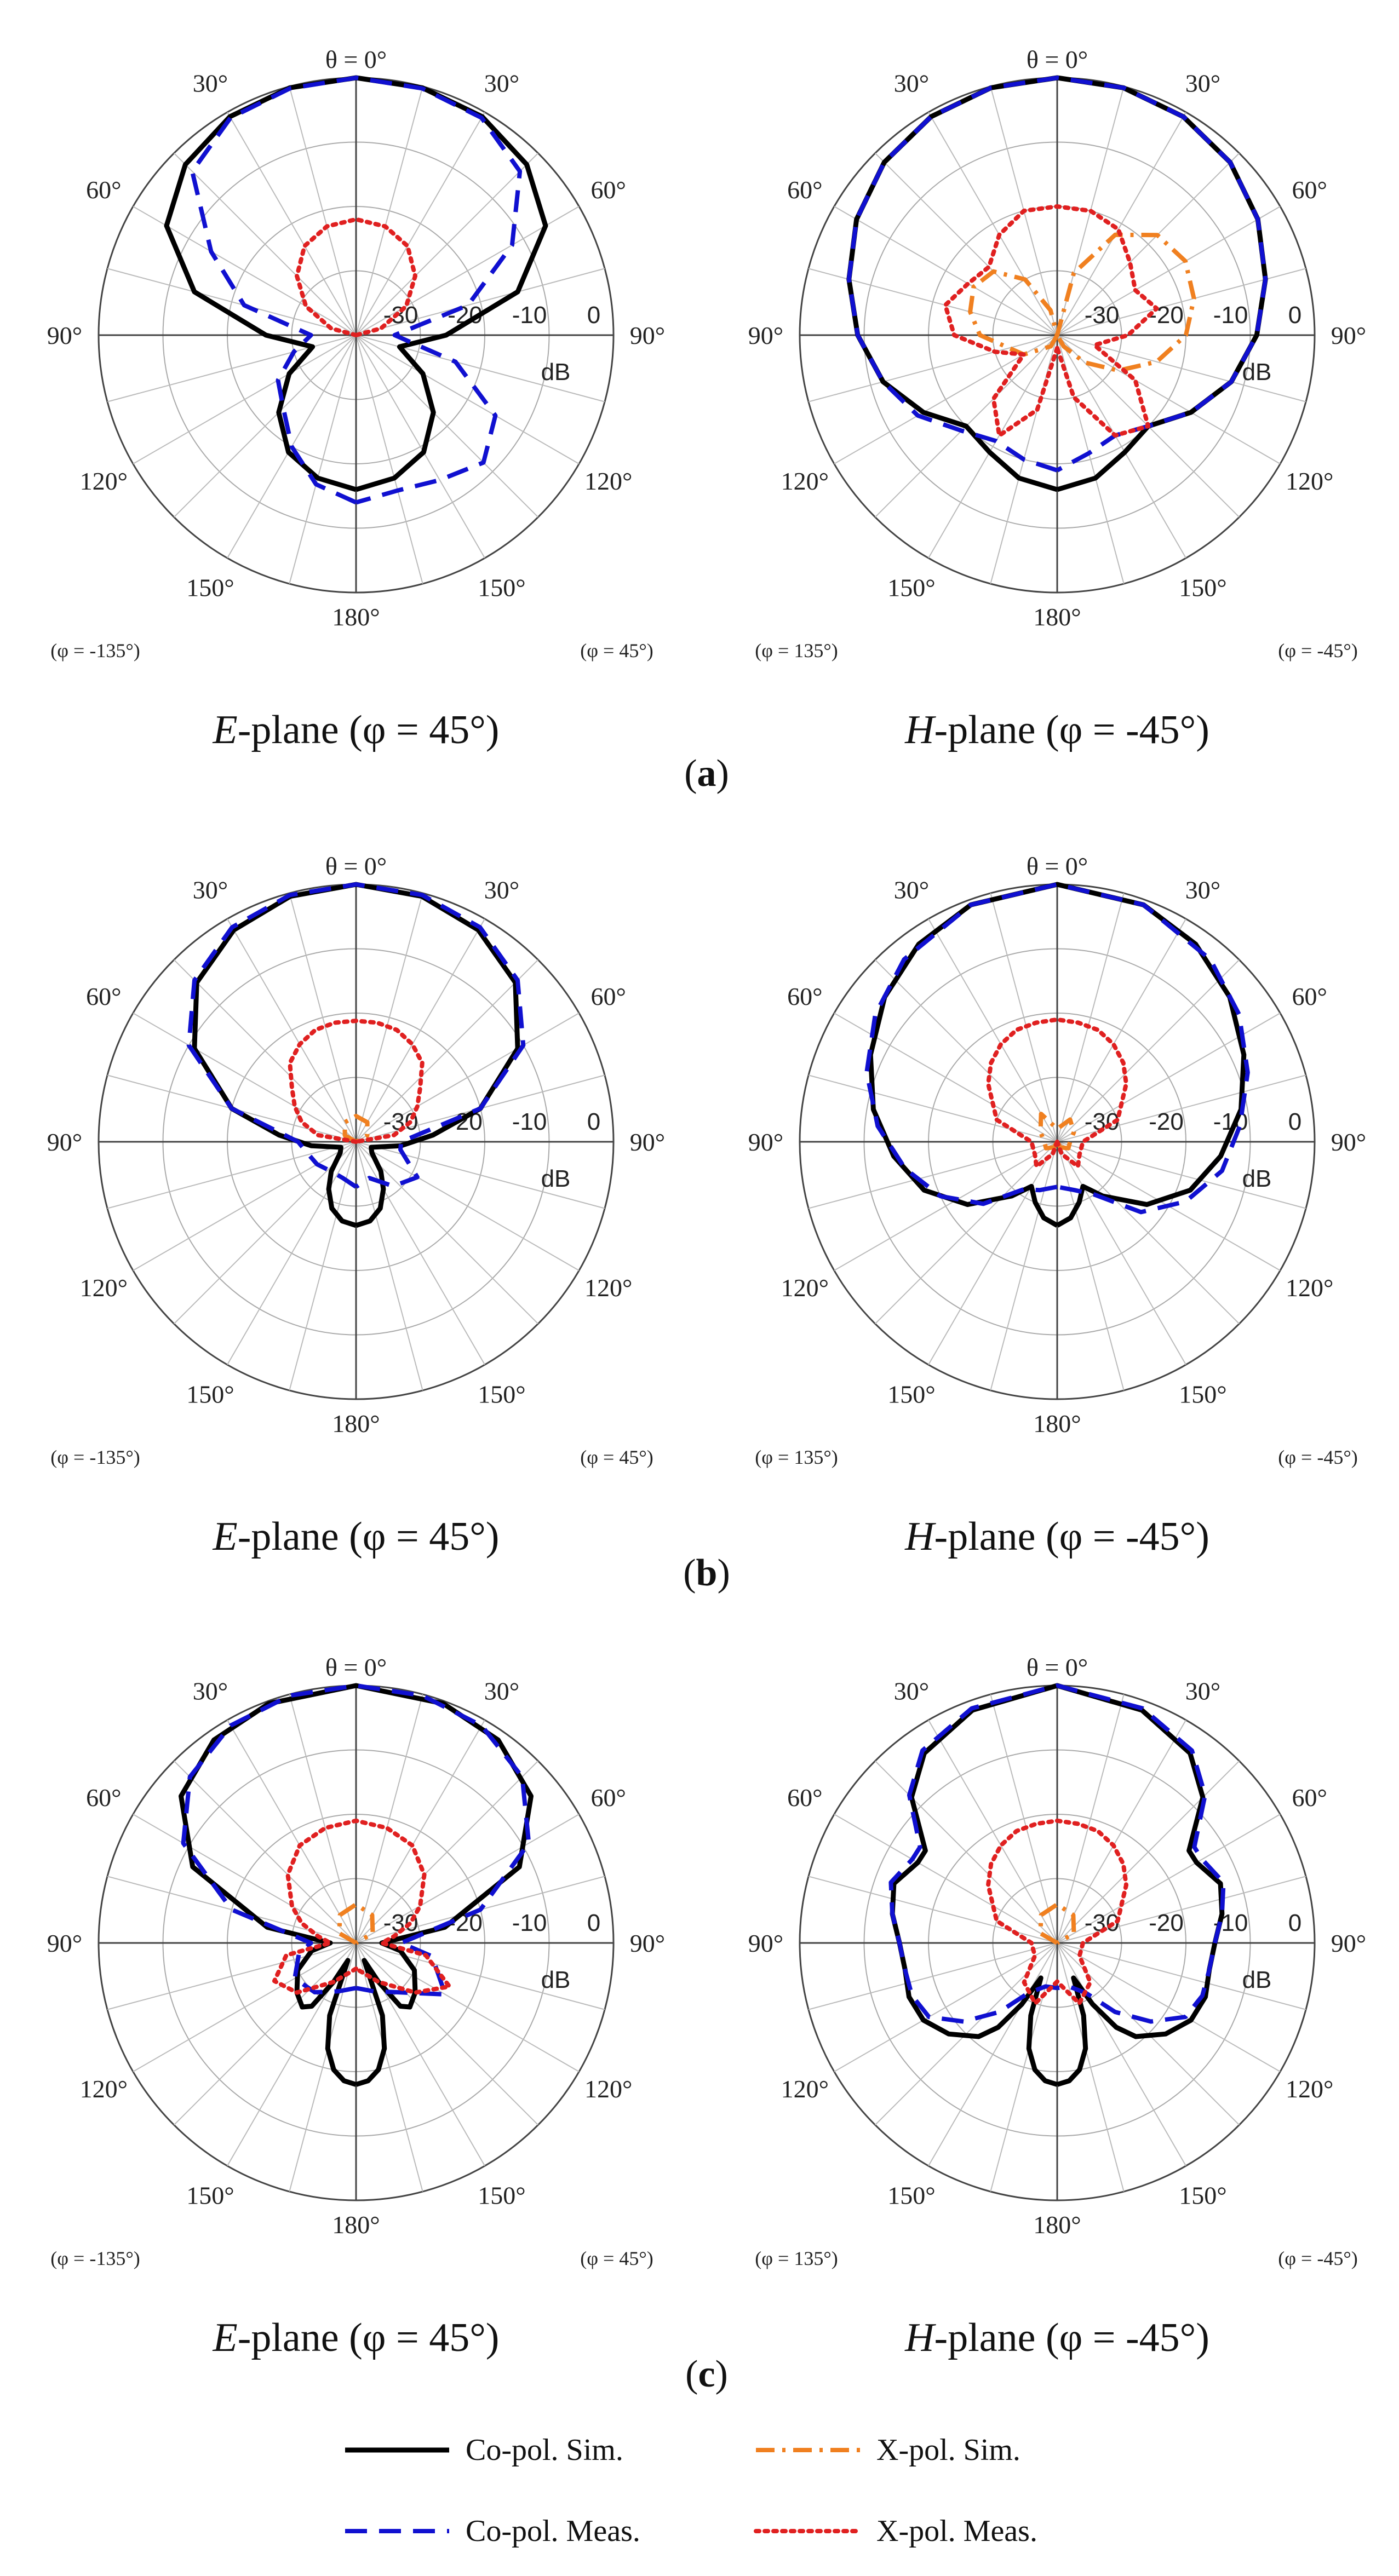  I want to click on theta-left-label: 120°, so click(104, 2089).